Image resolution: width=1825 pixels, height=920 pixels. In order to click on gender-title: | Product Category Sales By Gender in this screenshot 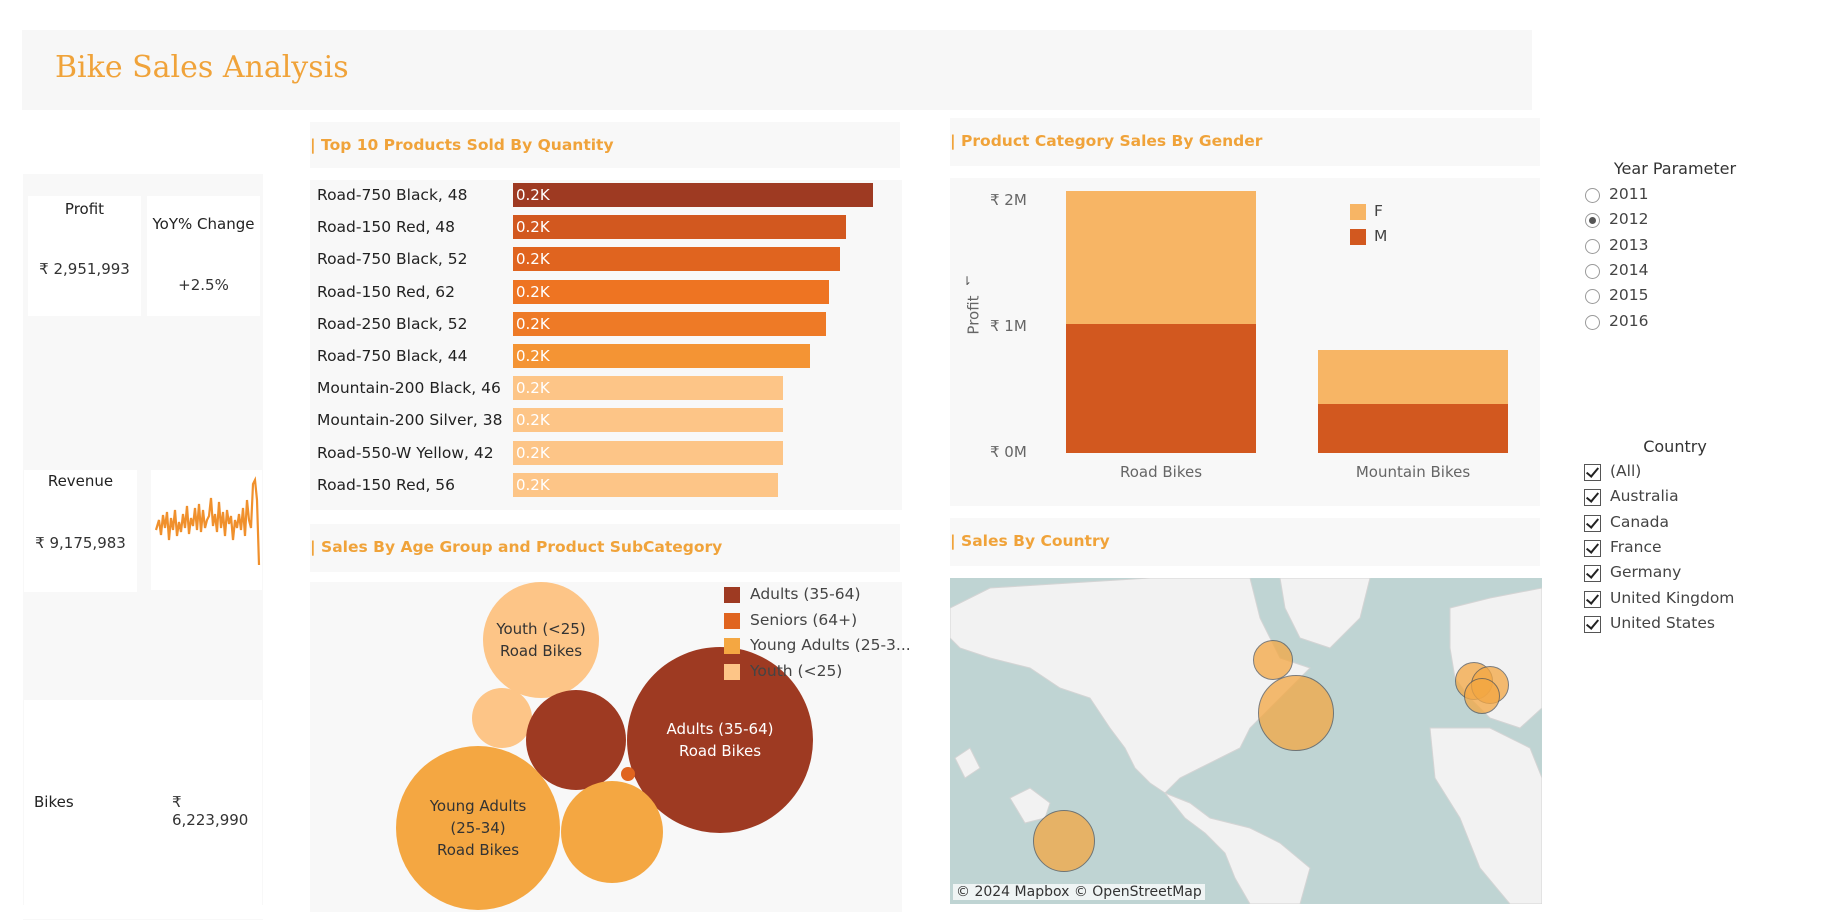, I will do `click(1106, 141)`.